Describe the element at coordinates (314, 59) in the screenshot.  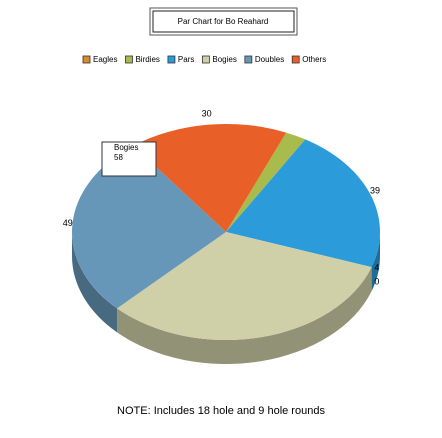
I see `legend-label: Others` at that location.